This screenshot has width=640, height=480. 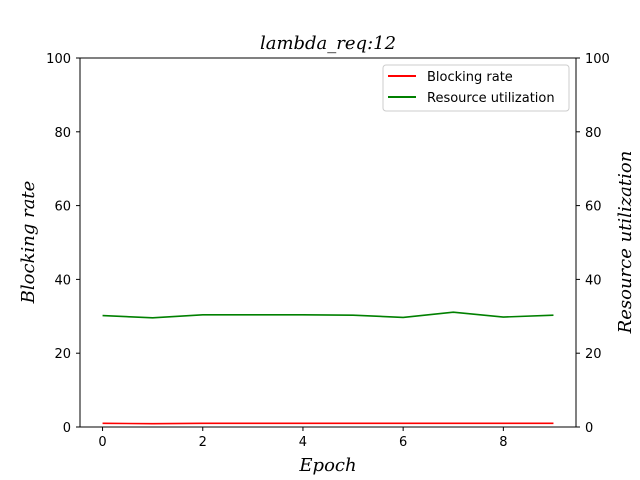 I want to click on series-line-resource-utilization, so click(x=328, y=315).